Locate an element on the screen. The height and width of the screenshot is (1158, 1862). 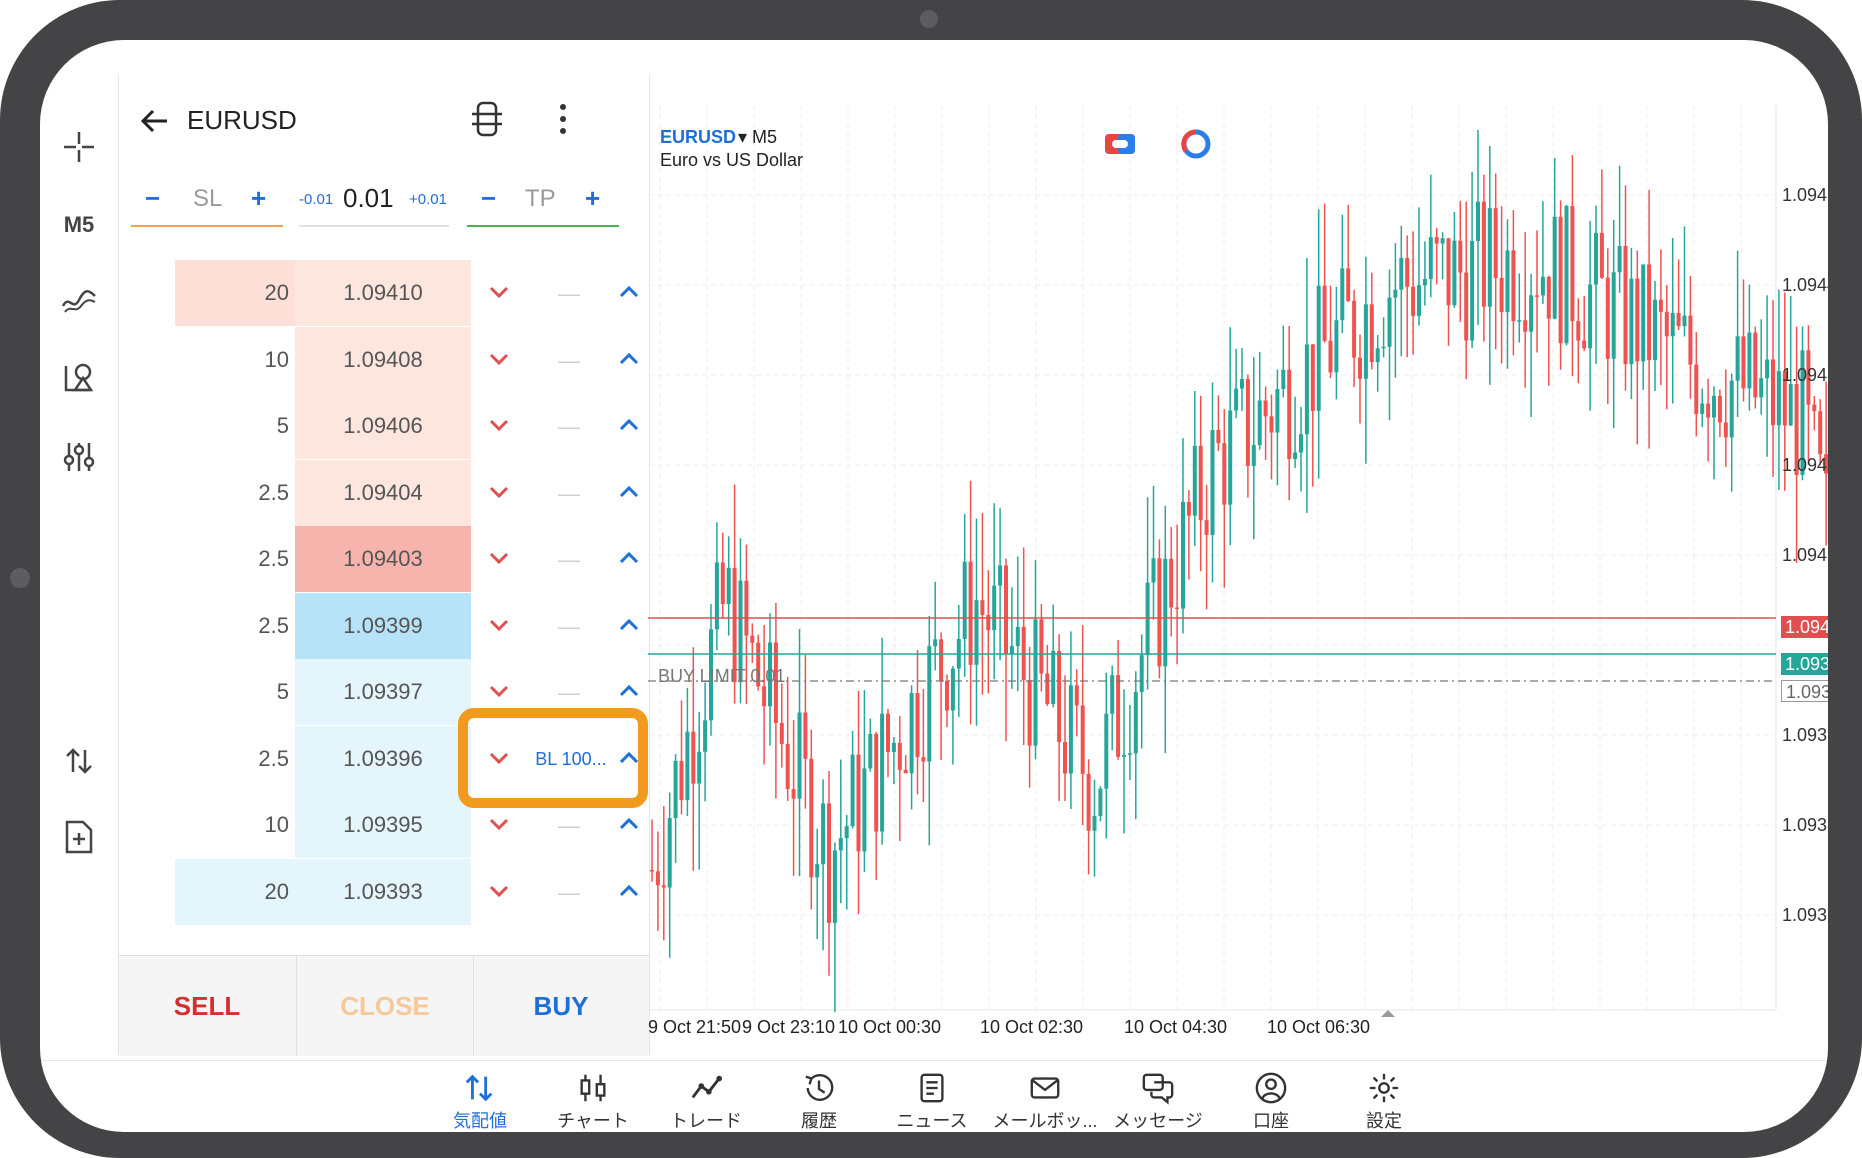
volume-decrease-button: -0.01 is located at coordinates (316, 199).